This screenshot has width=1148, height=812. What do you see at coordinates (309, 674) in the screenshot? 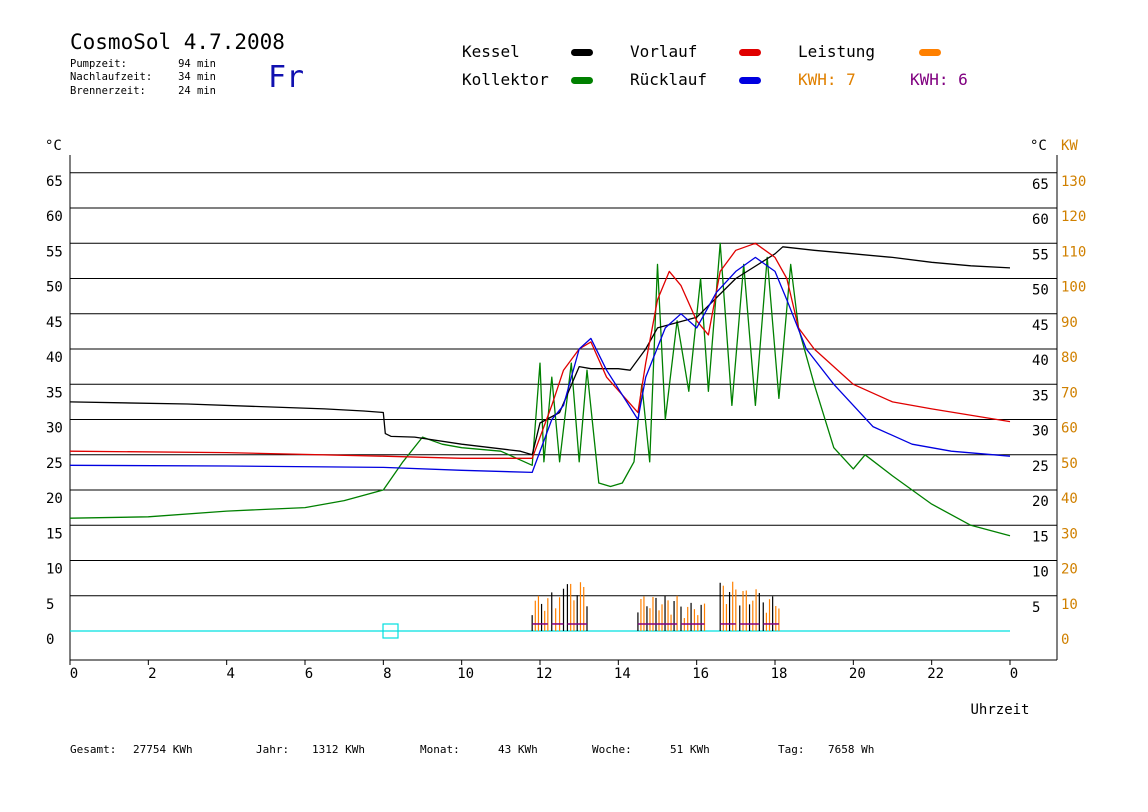
I see `x-tick-label: 6` at bounding box center [309, 674].